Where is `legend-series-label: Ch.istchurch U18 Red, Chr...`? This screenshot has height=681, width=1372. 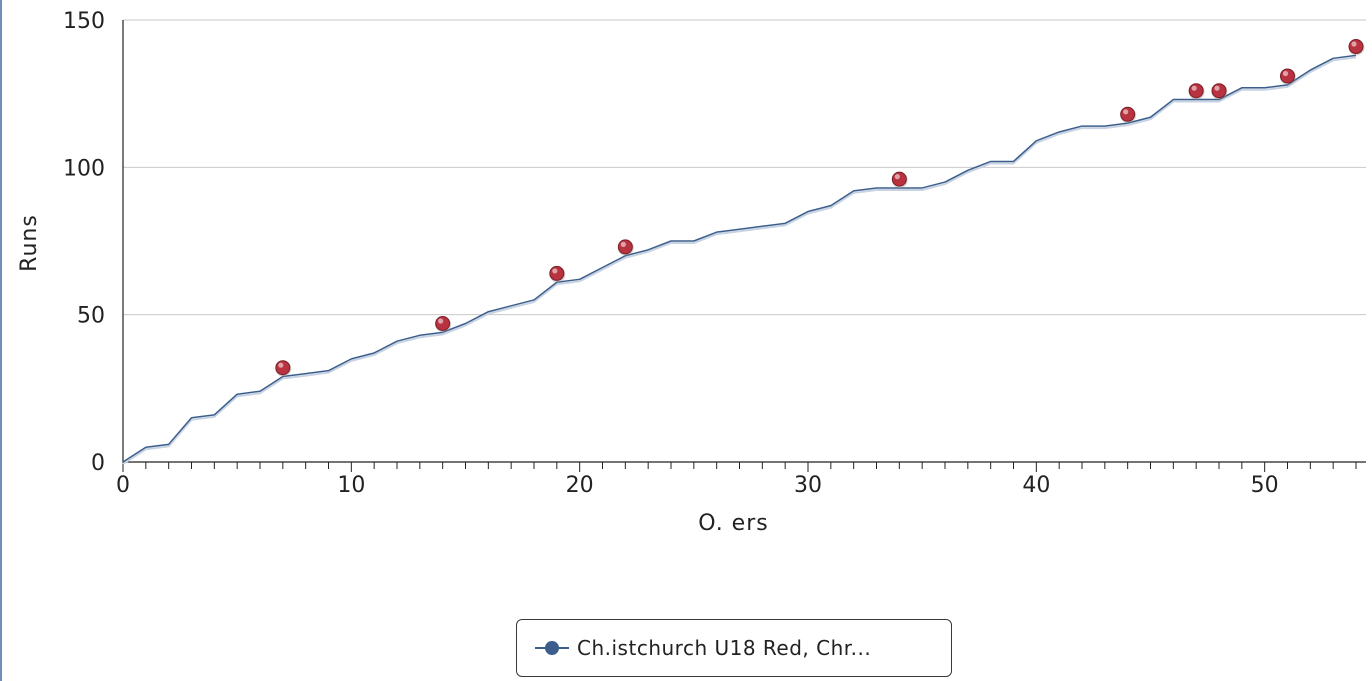 legend-series-label: Ch.istchurch U18 Red, Chr... is located at coordinates (724, 648).